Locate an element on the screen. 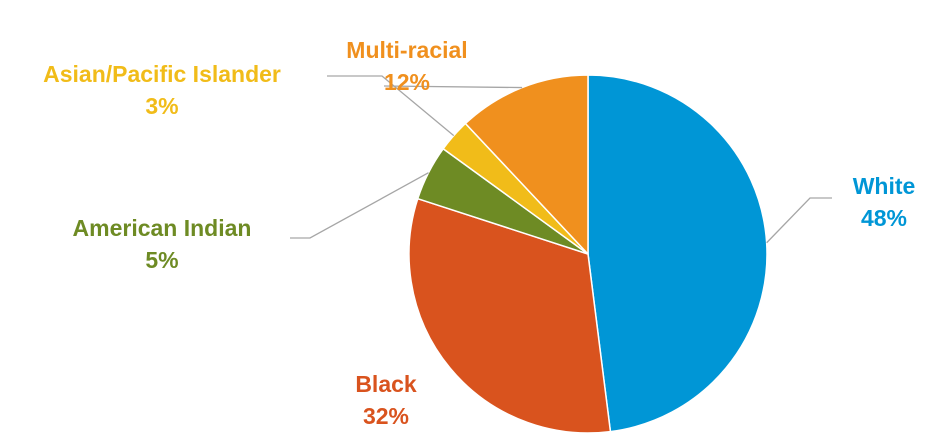 This screenshot has height=443, width=930. label-asian-pacific-islander: Asian/Pacific Islander 3% is located at coordinates (162, 90).